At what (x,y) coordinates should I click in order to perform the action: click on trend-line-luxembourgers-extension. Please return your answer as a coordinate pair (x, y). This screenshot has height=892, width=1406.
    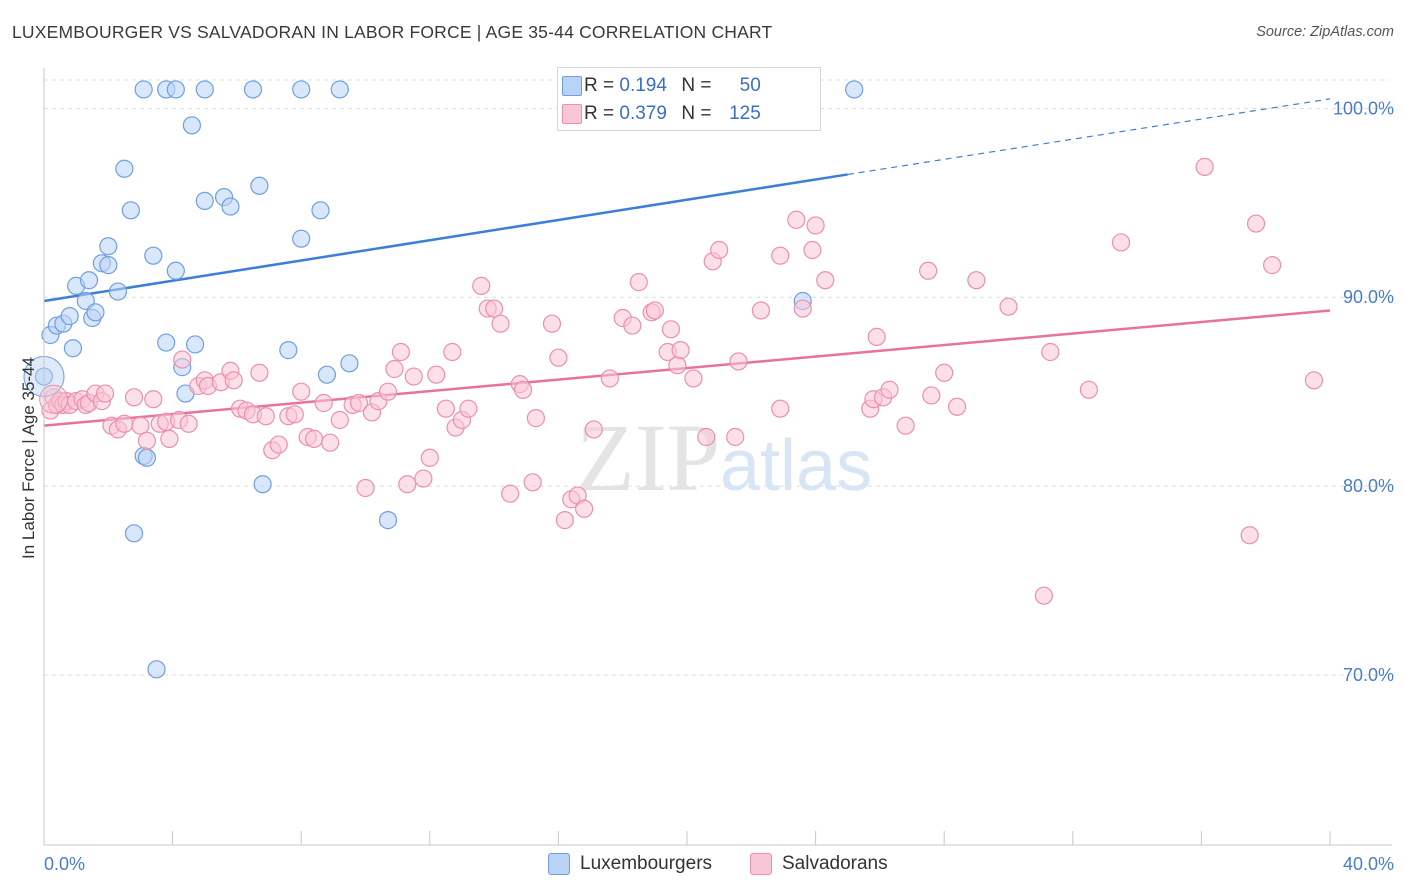
    Looking at the image, I should click on (1089, 137).